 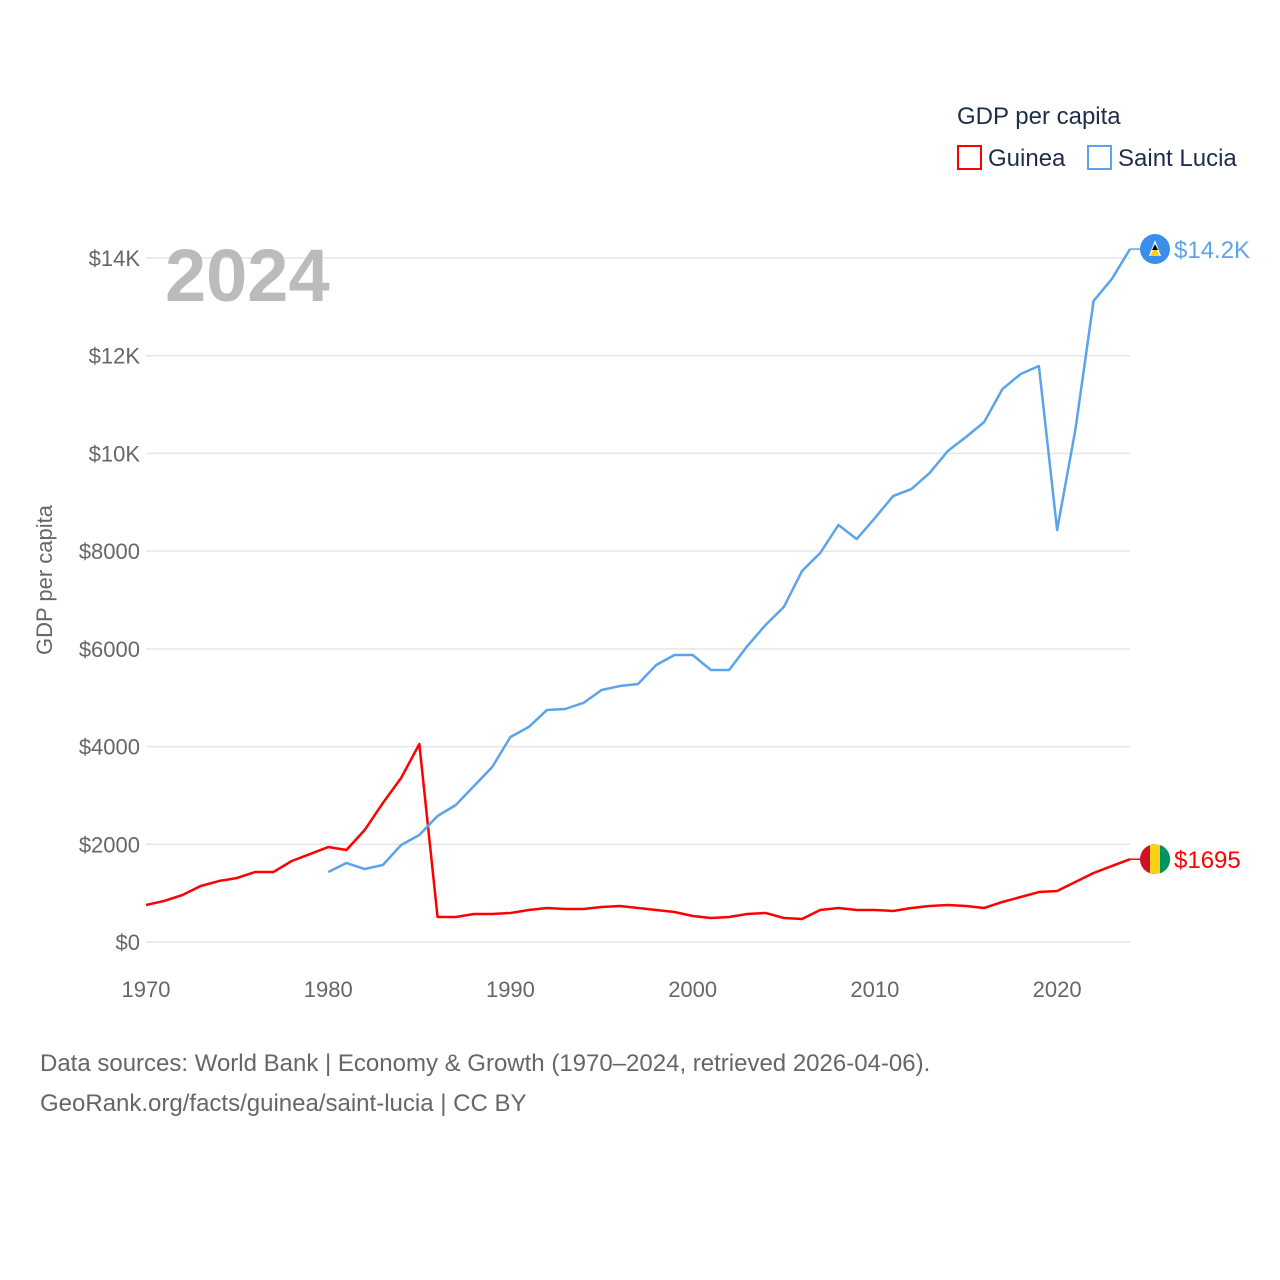 What do you see at coordinates (692, 989) in the screenshot?
I see `x-tick-label: 2000` at bounding box center [692, 989].